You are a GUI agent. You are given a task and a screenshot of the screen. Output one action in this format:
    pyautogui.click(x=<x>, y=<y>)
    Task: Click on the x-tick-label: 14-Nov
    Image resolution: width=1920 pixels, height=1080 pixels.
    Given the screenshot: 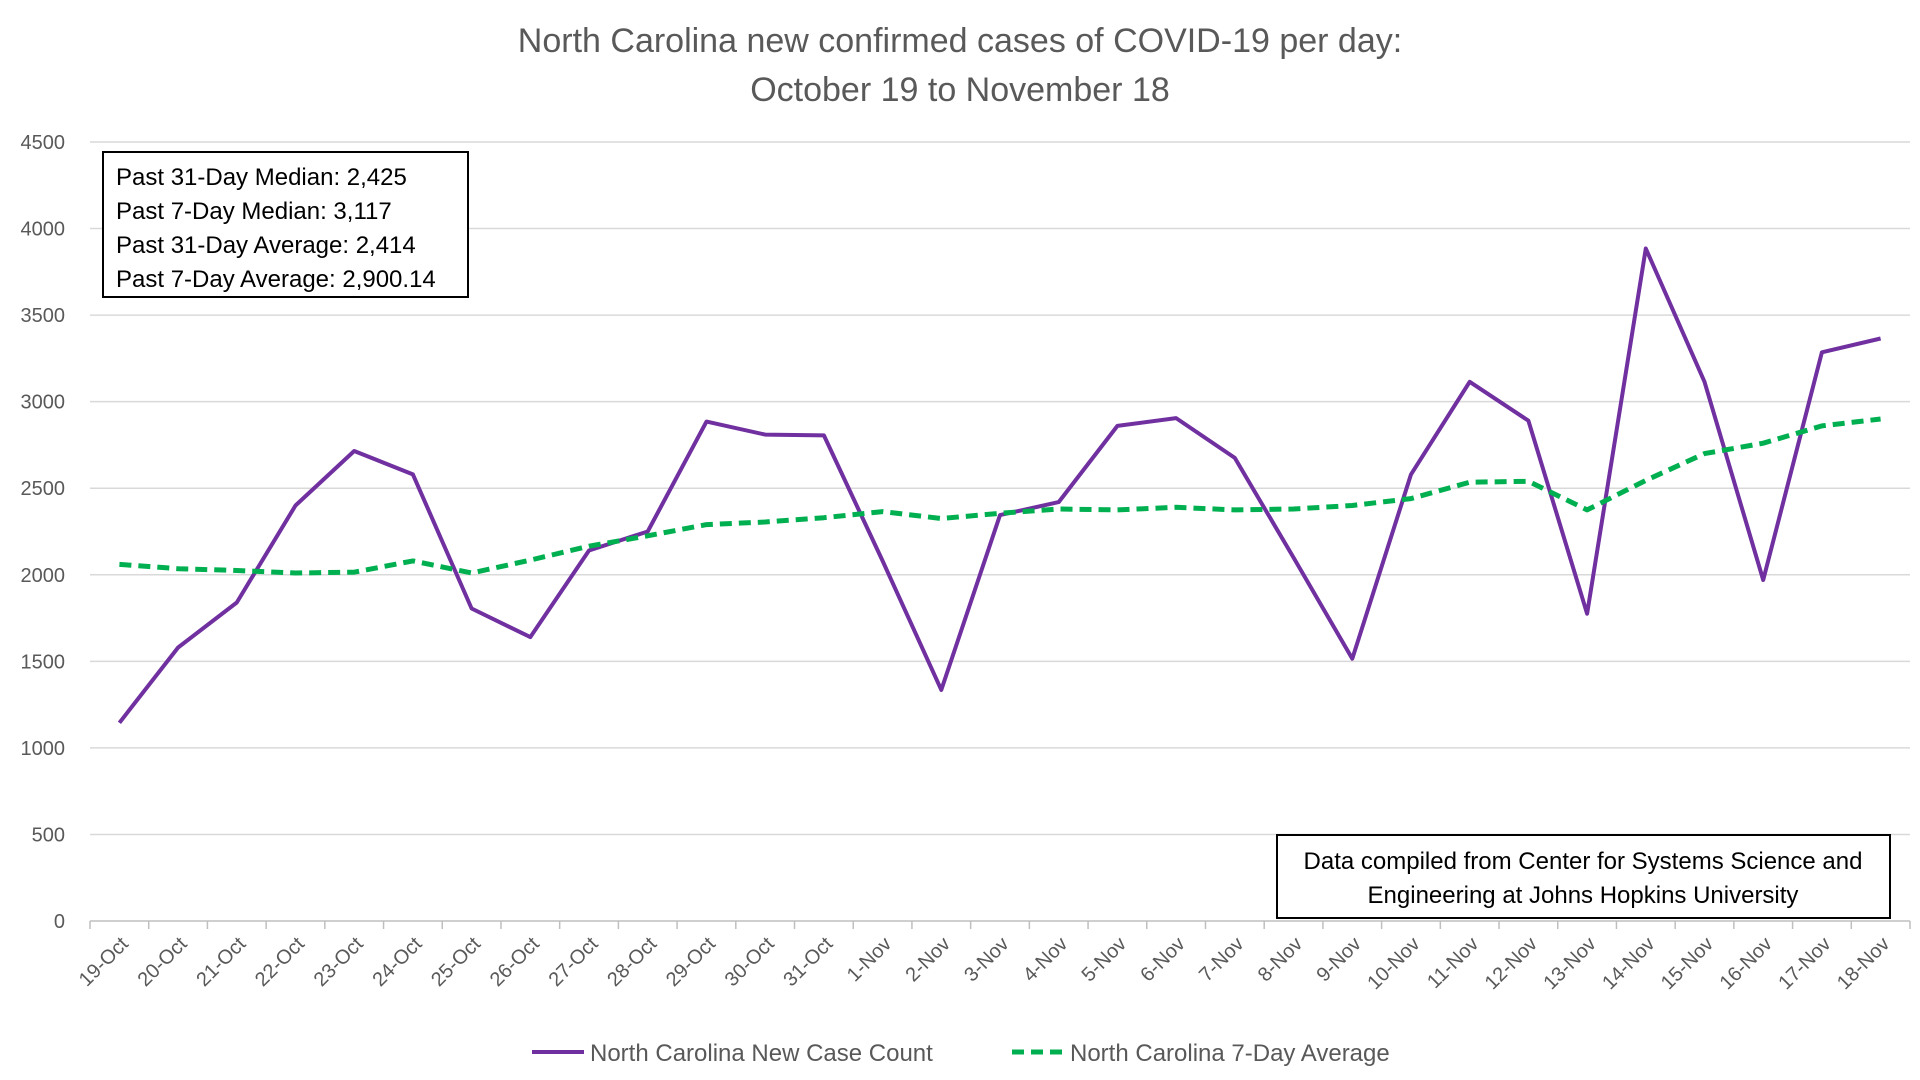 What is the action you would take?
    pyautogui.click(x=1628, y=963)
    